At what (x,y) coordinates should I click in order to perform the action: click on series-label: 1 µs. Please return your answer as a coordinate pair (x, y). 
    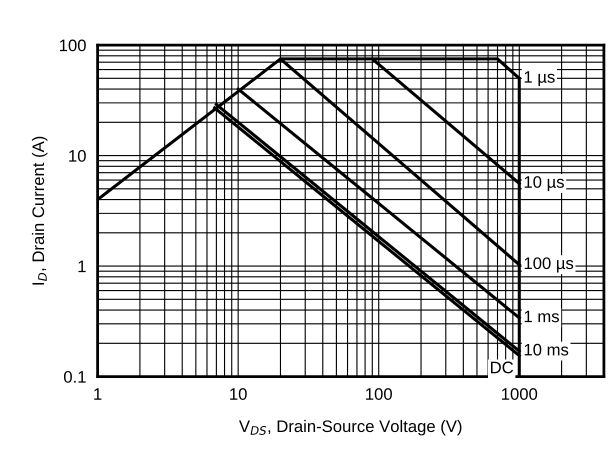
    Looking at the image, I should click on (539, 78).